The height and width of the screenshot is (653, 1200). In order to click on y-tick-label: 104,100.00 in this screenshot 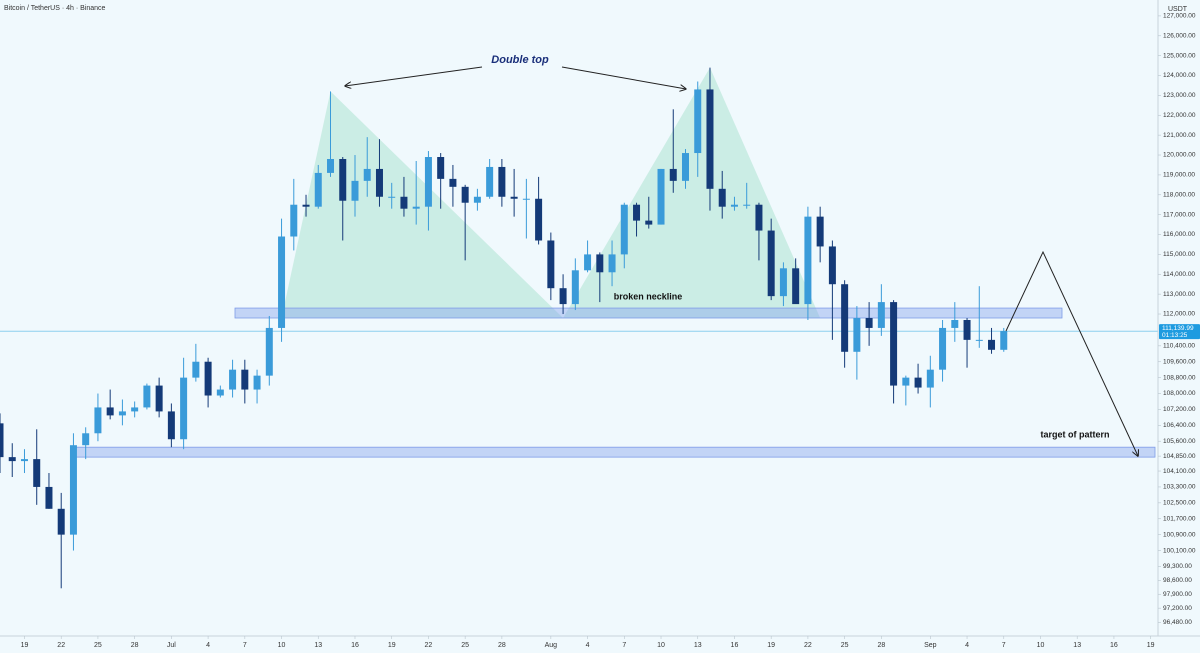, I will do `click(1179, 471)`.